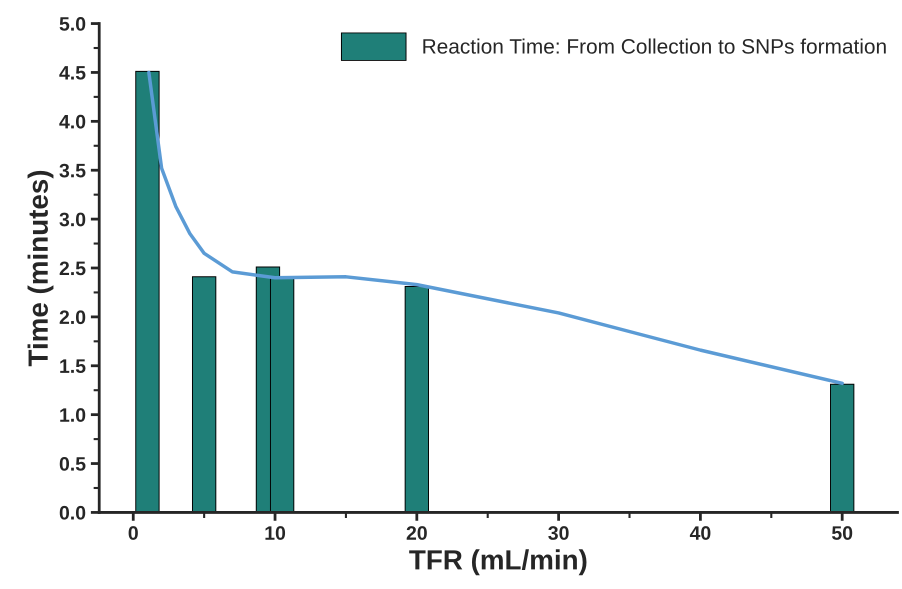  Describe the element at coordinates (73, 513) in the screenshot. I see `y-tick-label: 0.0` at that location.